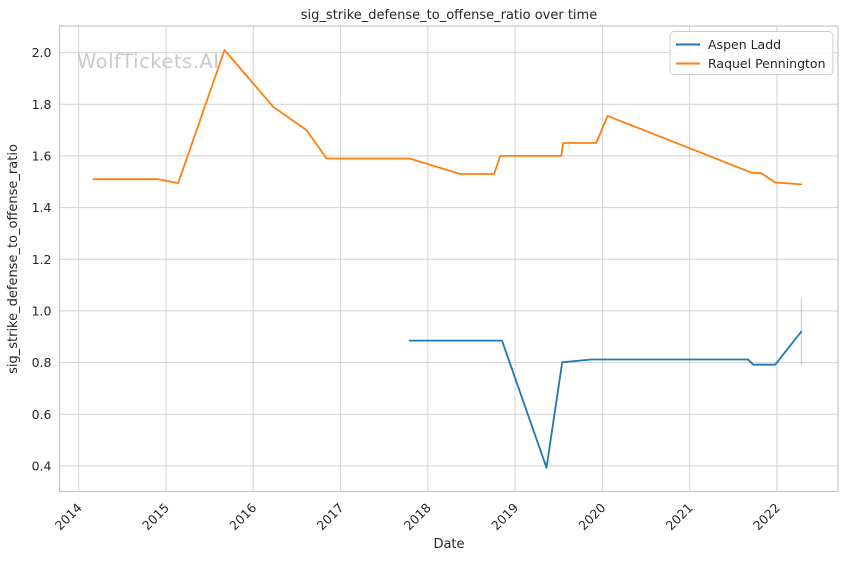  What do you see at coordinates (13, 259) in the screenshot?
I see `y-axis-label: sig_strike_defense_to_offense_ratio` at bounding box center [13, 259].